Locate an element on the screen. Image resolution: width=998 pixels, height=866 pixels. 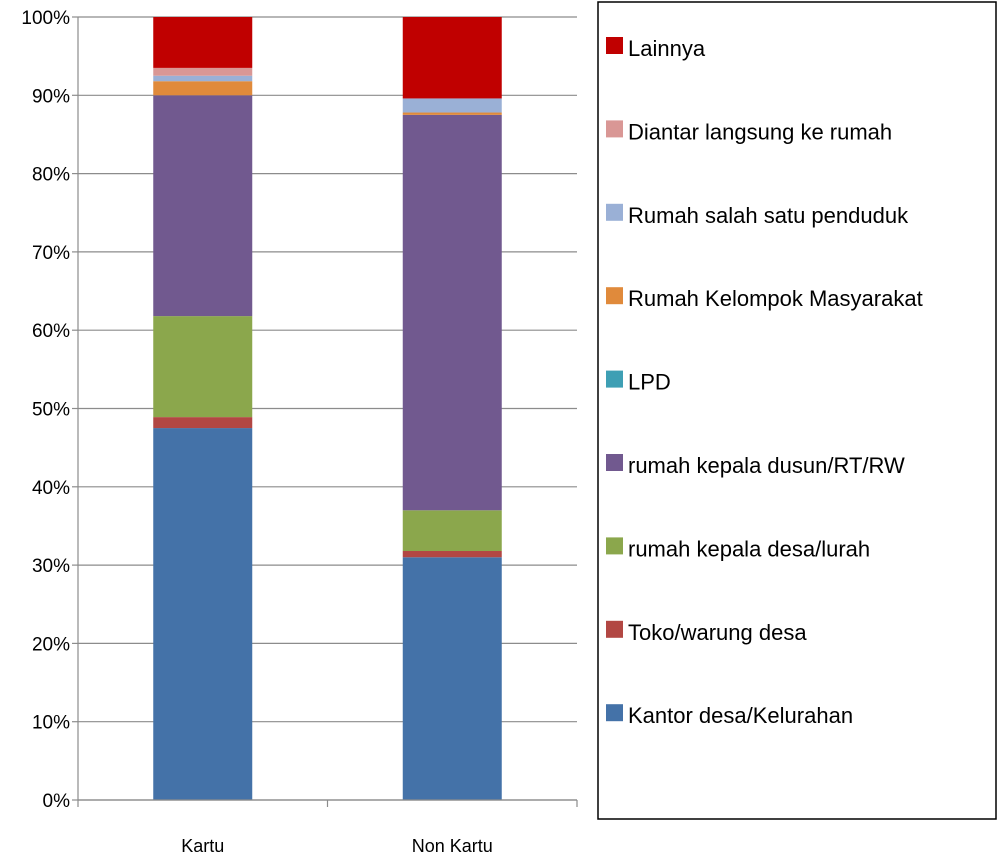
legend-label: Toko/warung desa is located at coordinates (717, 632).